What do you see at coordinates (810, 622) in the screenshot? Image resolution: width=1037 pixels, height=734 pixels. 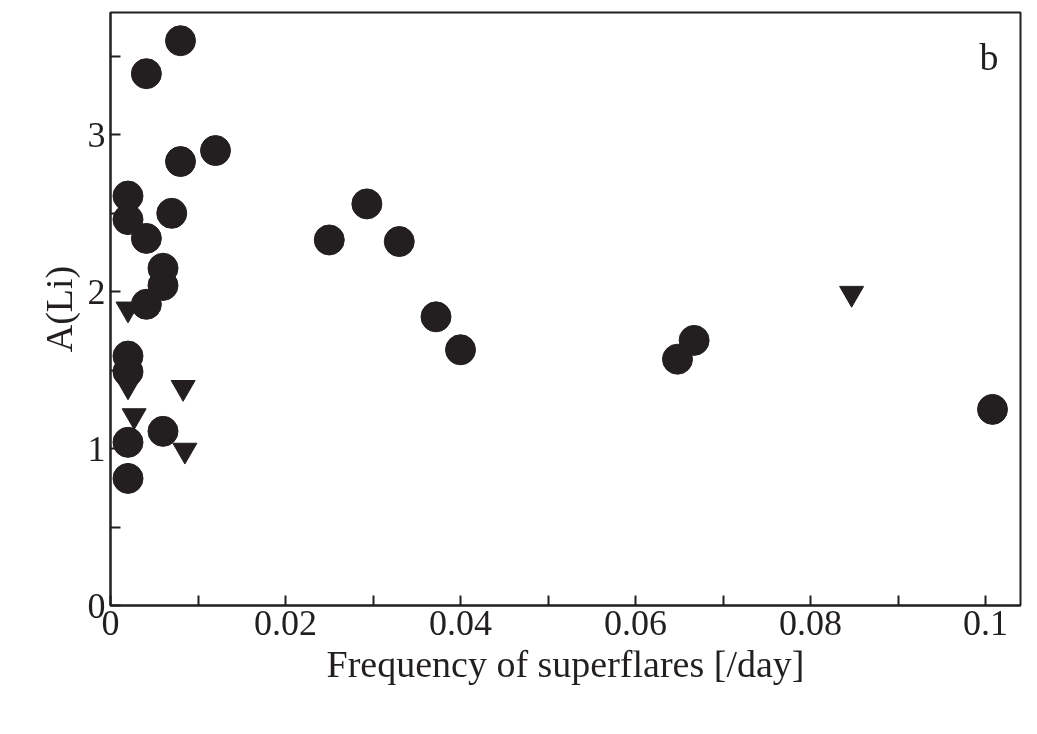 I see `x-tick-label: 0.08` at bounding box center [810, 622].